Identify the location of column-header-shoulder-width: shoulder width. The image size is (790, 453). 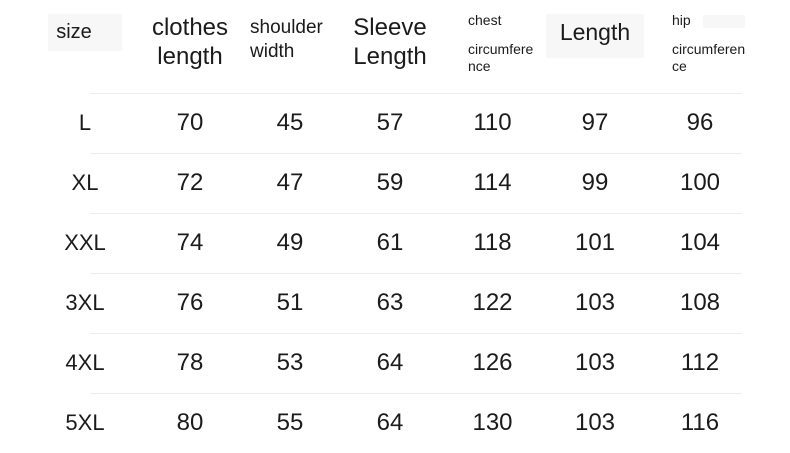
(290, 32).